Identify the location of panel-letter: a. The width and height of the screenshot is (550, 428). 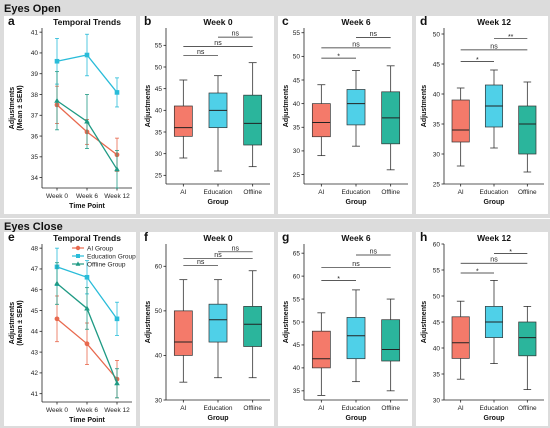
(11, 21).